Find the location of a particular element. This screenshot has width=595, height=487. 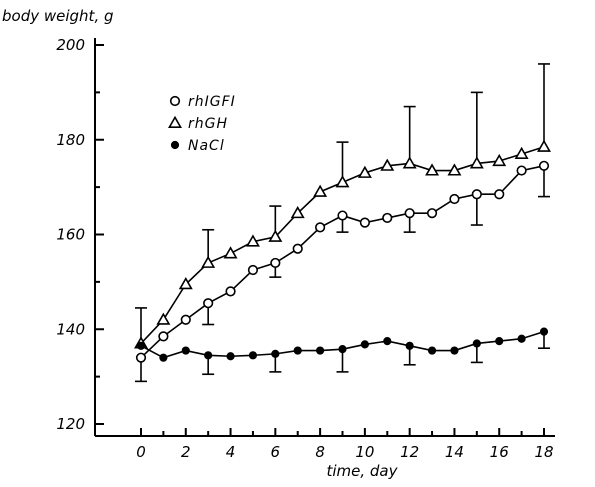

x-tick-label: 10 is located at coordinates (364, 452).